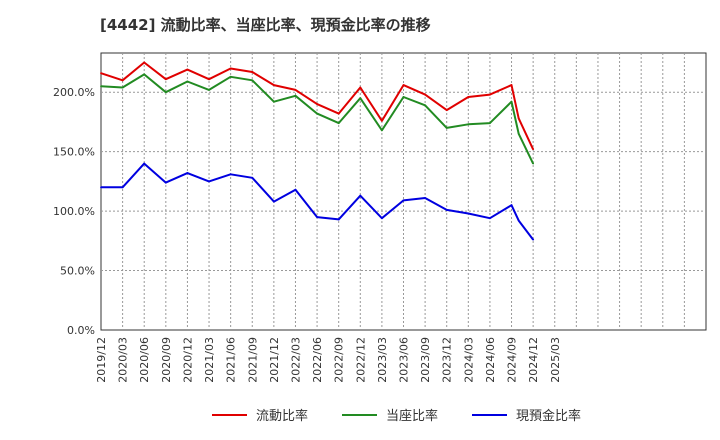 This screenshot has width=720, height=440. What do you see at coordinates (231, 360) in the screenshot?
I see `x-tick-label: 2021/06` at bounding box center [231, 360].